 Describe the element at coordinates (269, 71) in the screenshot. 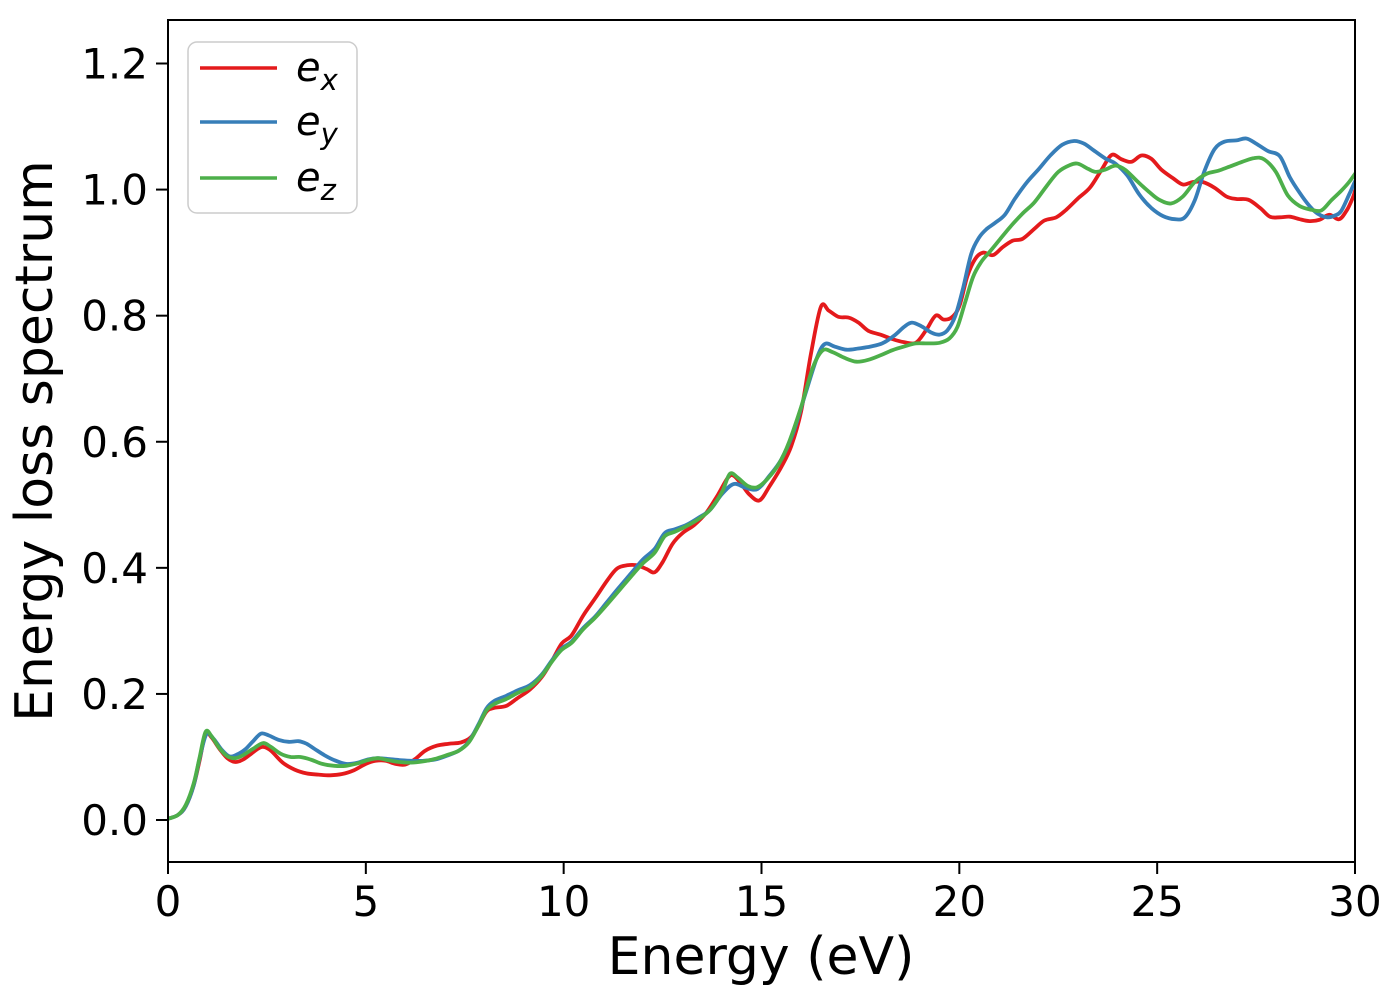

I see `legend-item-e_x: ex` at that location.